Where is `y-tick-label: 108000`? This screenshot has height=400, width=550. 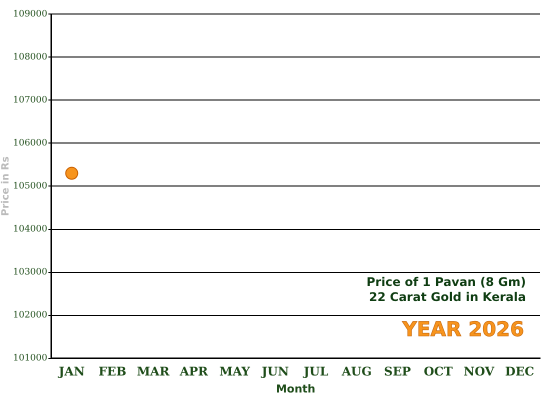 y-tick-label: 108000 is located at coordinates (30, 57).